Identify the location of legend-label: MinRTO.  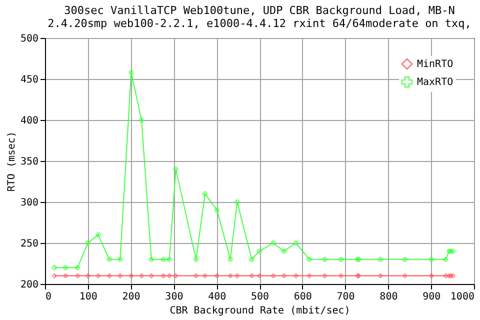
(435, 64).